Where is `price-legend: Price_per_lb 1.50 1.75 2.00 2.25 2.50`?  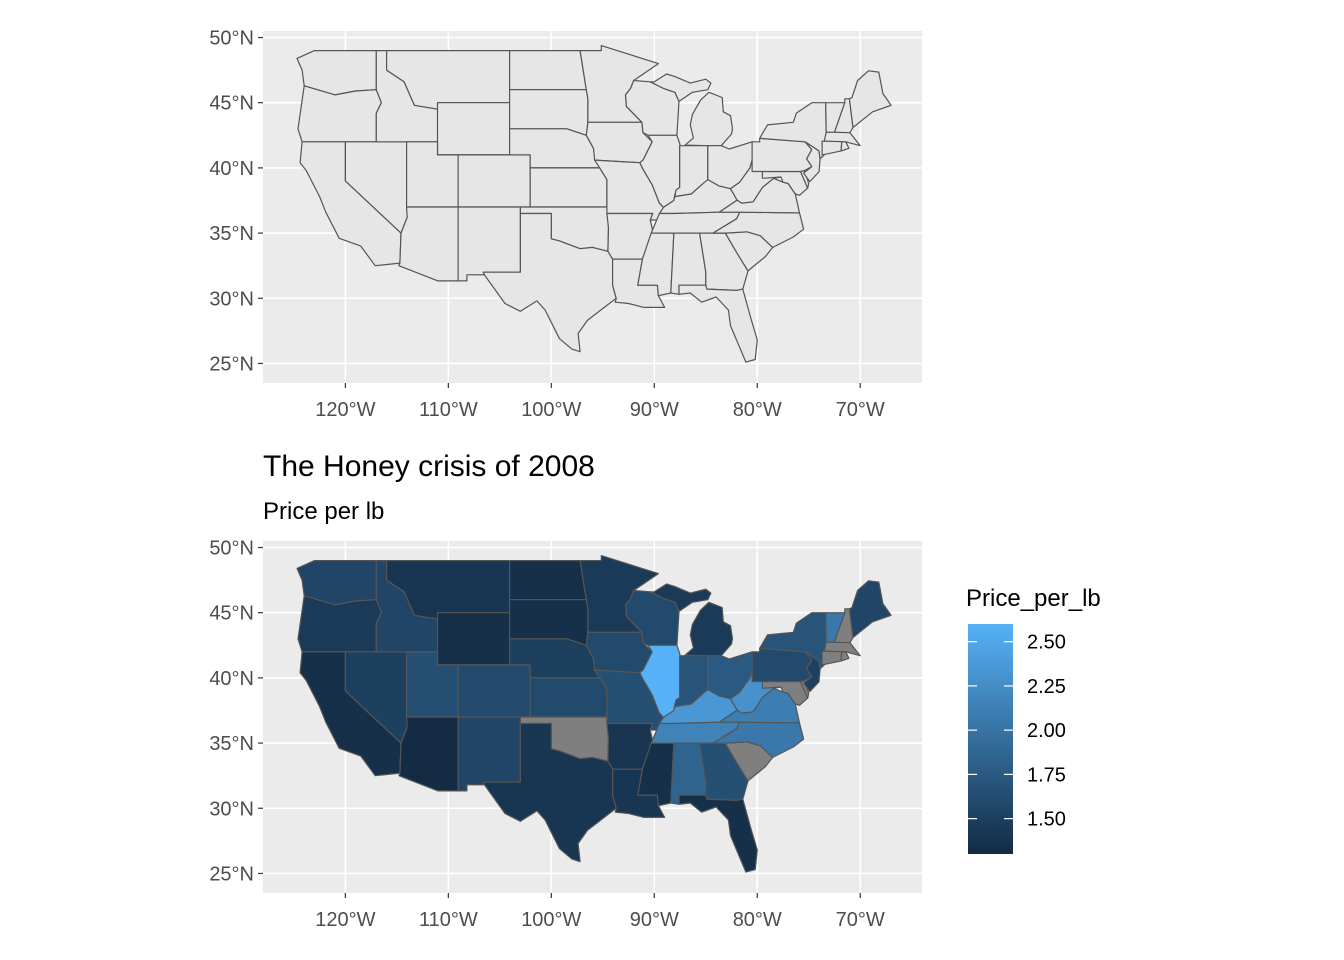
price-legend: Price_per_lb 1.50 1.75 2.00 2.25 2.50 is located at coordinates (1033, 719).